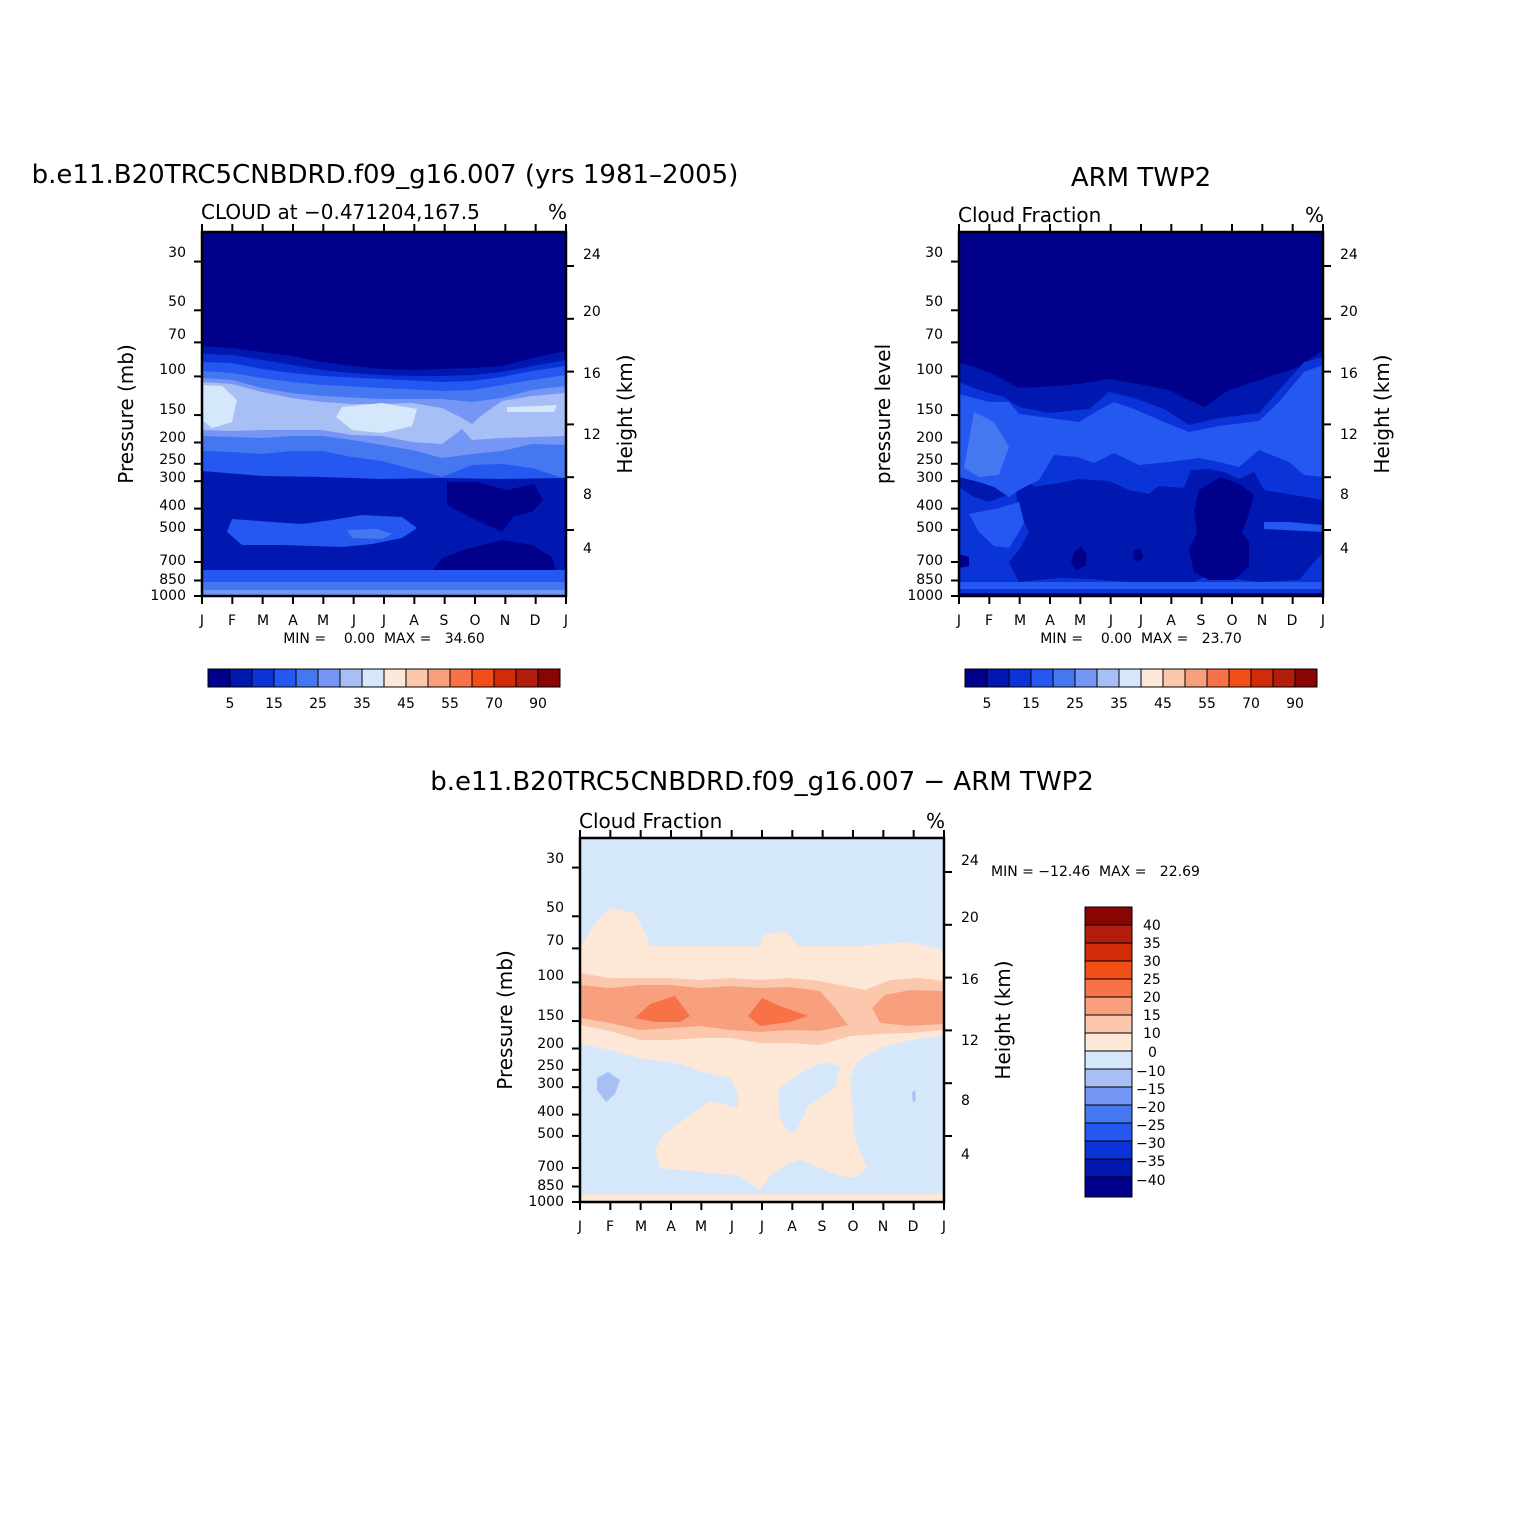  I want to click on model-htick-8: 8, so click(587, 495).